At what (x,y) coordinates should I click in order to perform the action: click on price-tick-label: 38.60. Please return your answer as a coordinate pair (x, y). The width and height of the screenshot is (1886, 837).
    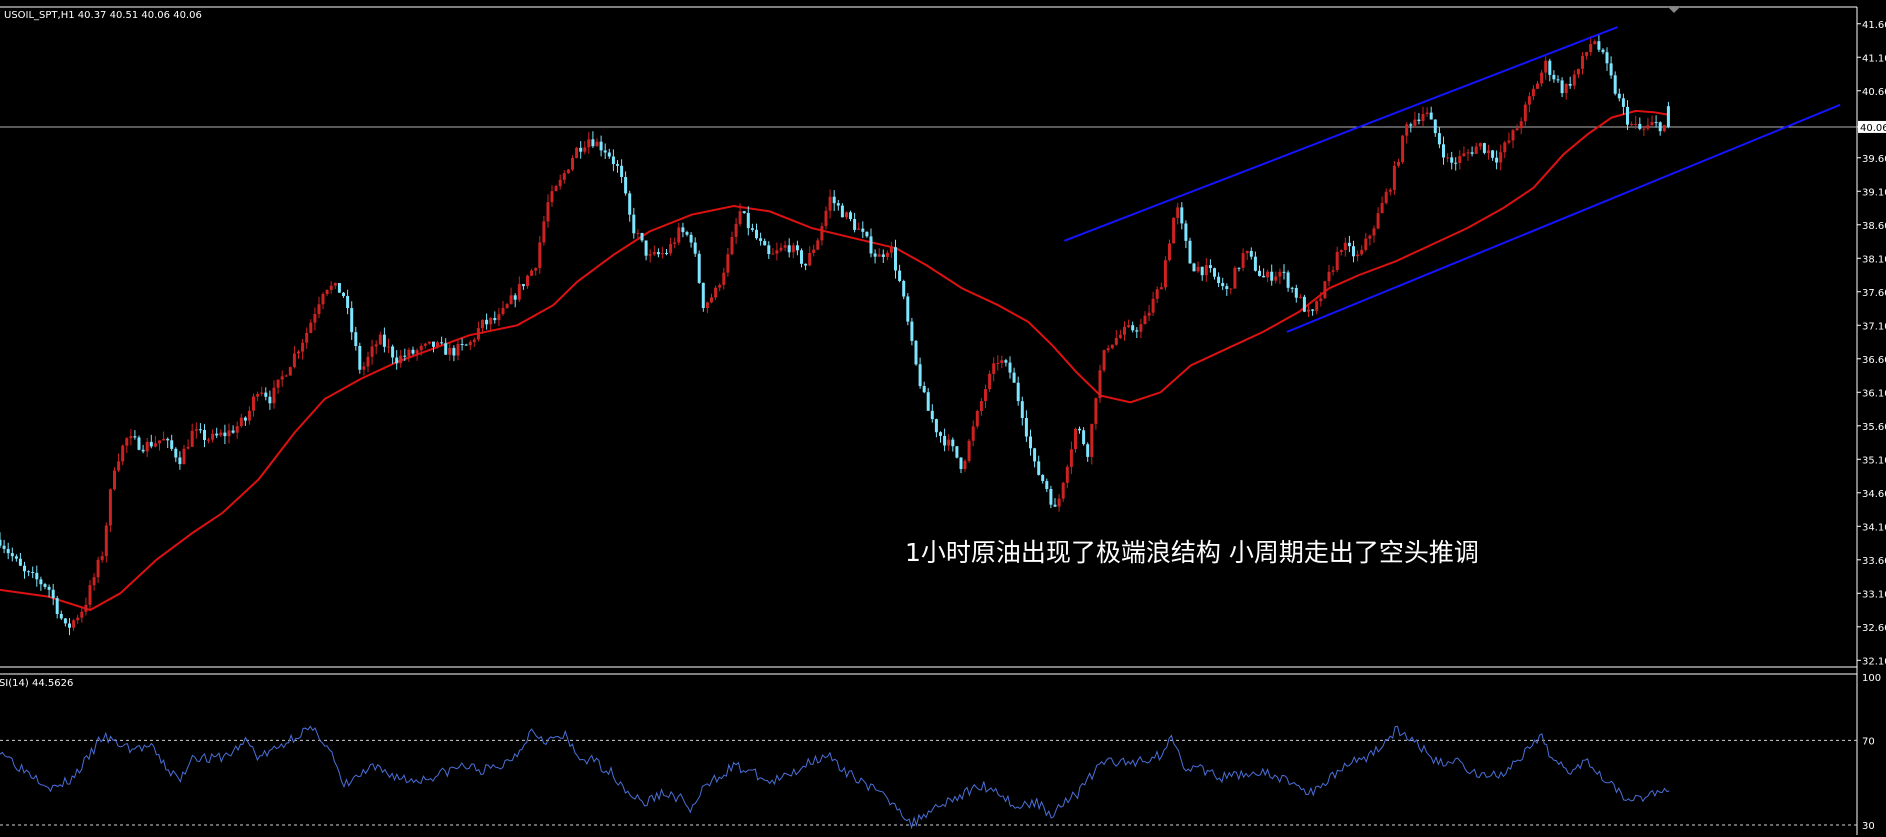
    Looking at the image, I should click on (1874, 226).